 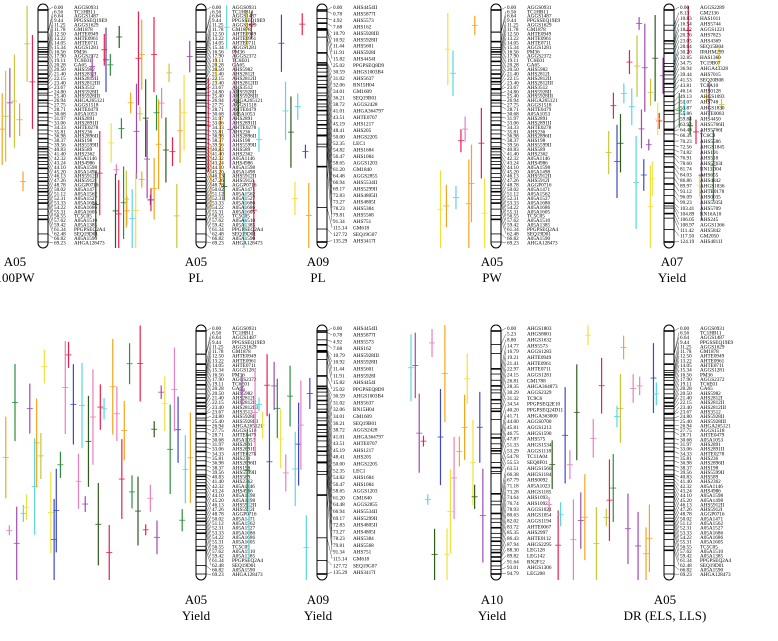 I want to click on marker-position: 69.17, so click(x=339, y=189).